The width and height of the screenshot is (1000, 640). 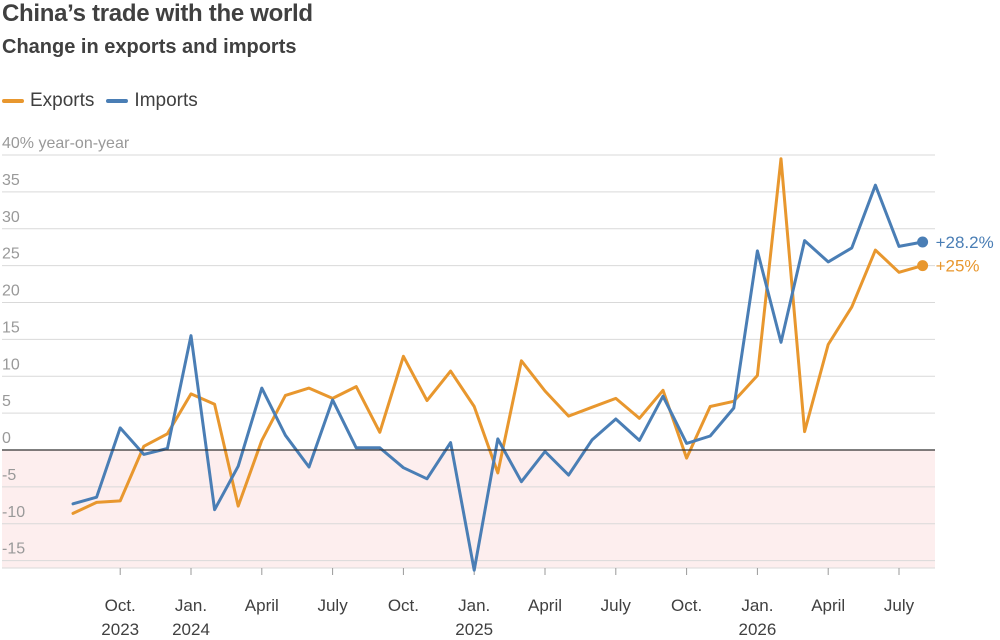 What do you see at coordinates (11, 217) in the screenshot?
I see `y-tick-label: 30` at bounding box center [11, 217].